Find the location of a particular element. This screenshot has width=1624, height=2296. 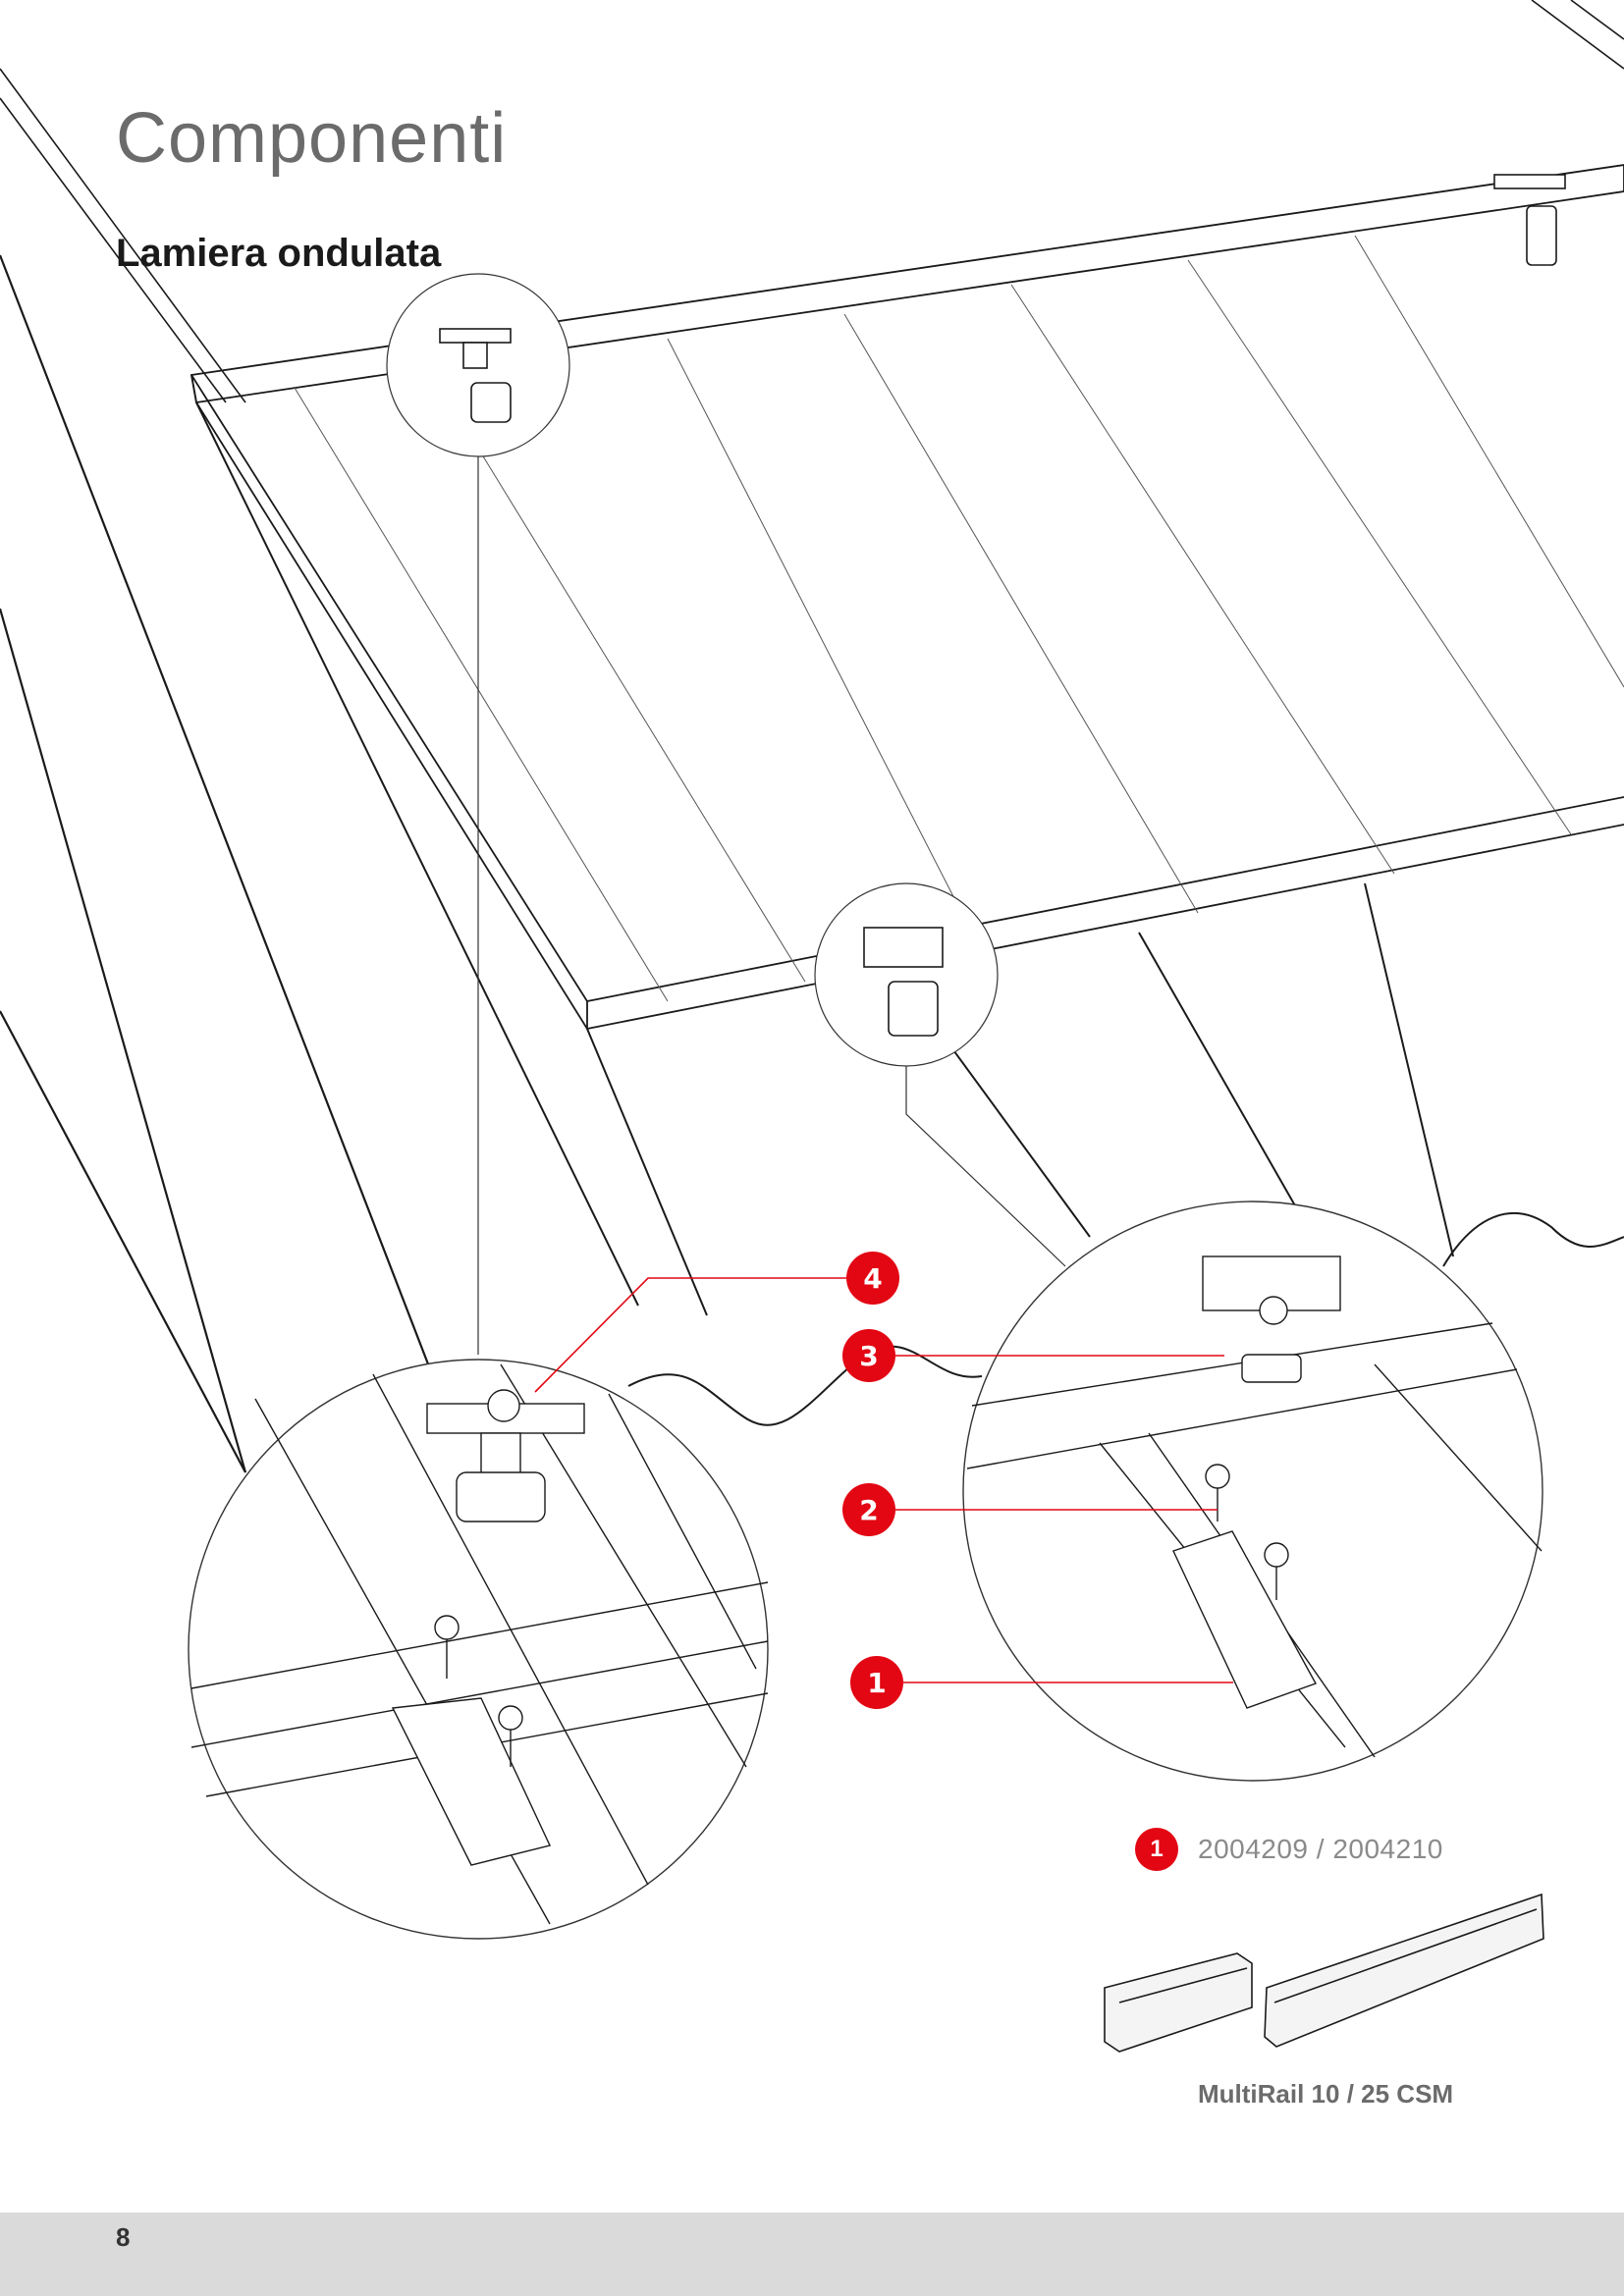

callout-badge-4: 4 is located at coordinates (872, 1278).